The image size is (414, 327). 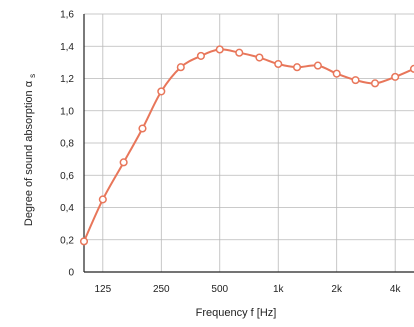 What do you see at coordinates (396, 289) in the screenshot?
I see `x-tick-label-5: 4k` at bounding box center [396, 289].